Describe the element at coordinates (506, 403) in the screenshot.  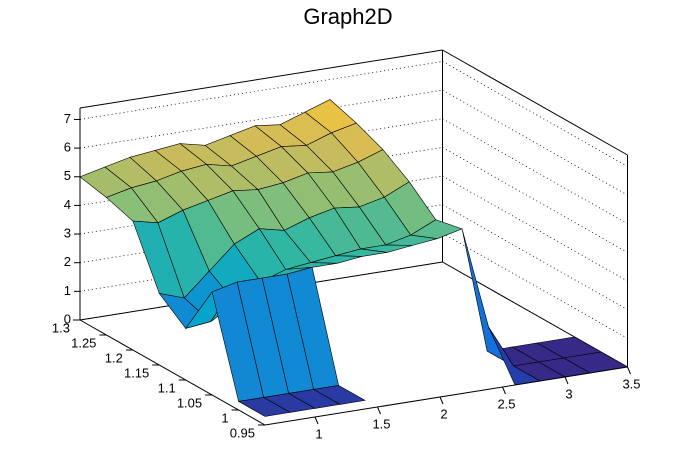
I see `x-tick-label: 2.5` at that location.